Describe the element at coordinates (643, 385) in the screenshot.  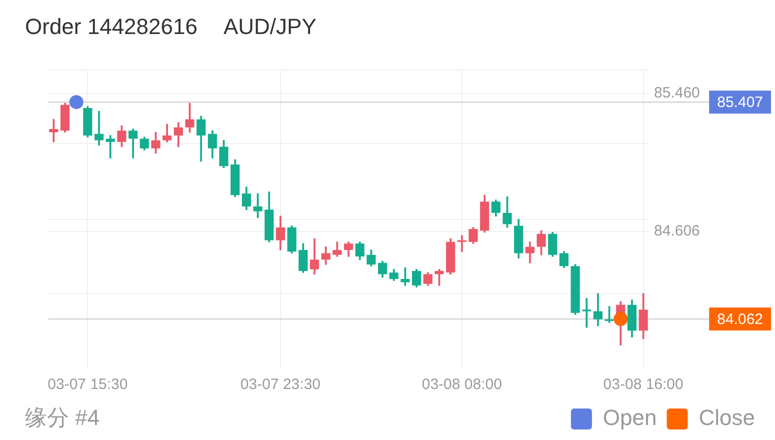
I see `x-tick-label: 03-08 16:00` at that location.